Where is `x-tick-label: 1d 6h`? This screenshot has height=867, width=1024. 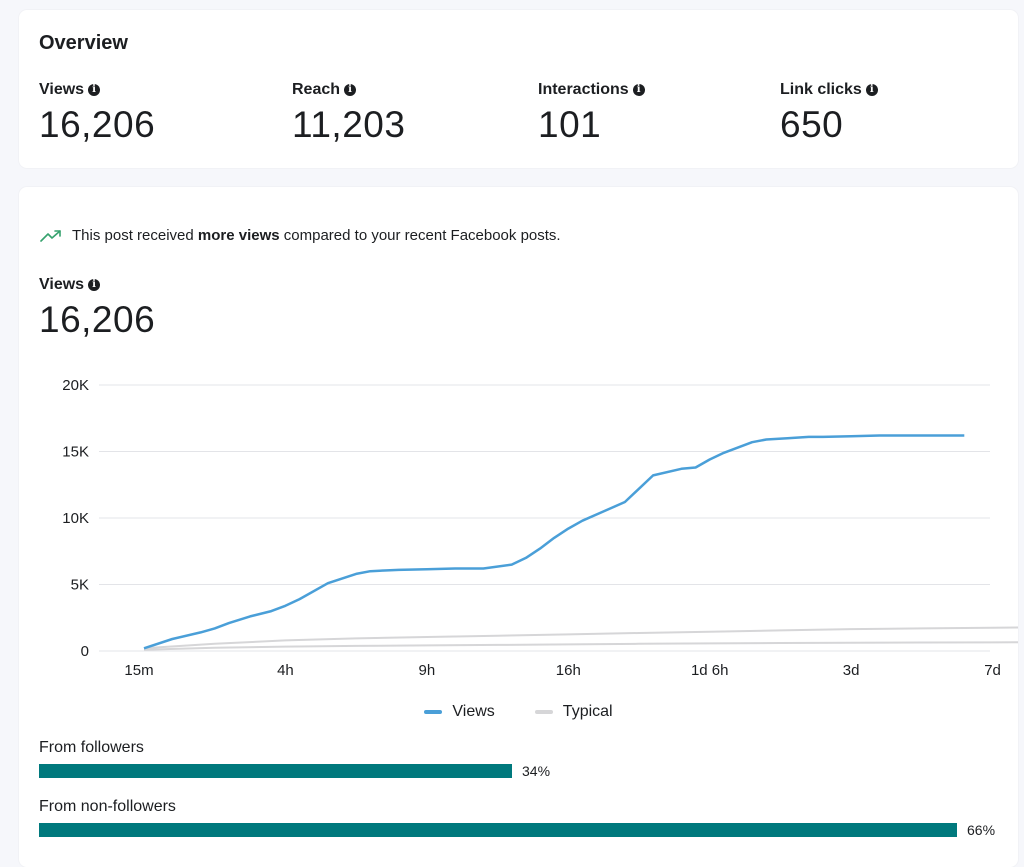 x-tick-label: 1d 6h is located at coordinates (710, 670).